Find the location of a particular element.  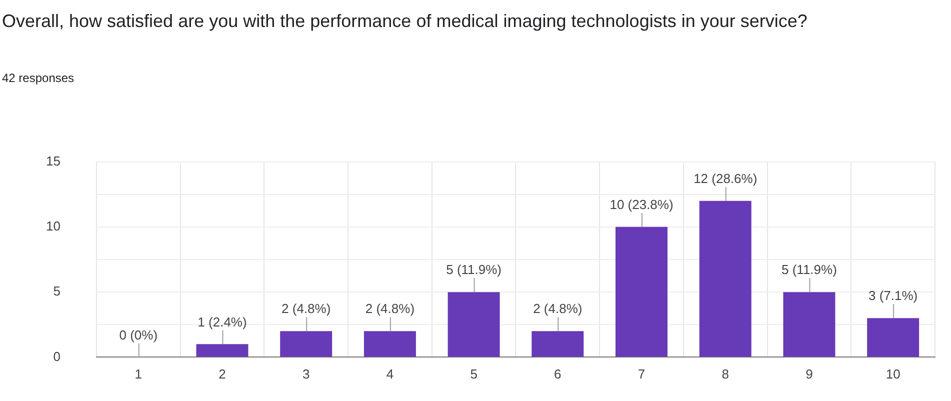

data-label: 10 (23.8%) is located at coordinates (642, 204).